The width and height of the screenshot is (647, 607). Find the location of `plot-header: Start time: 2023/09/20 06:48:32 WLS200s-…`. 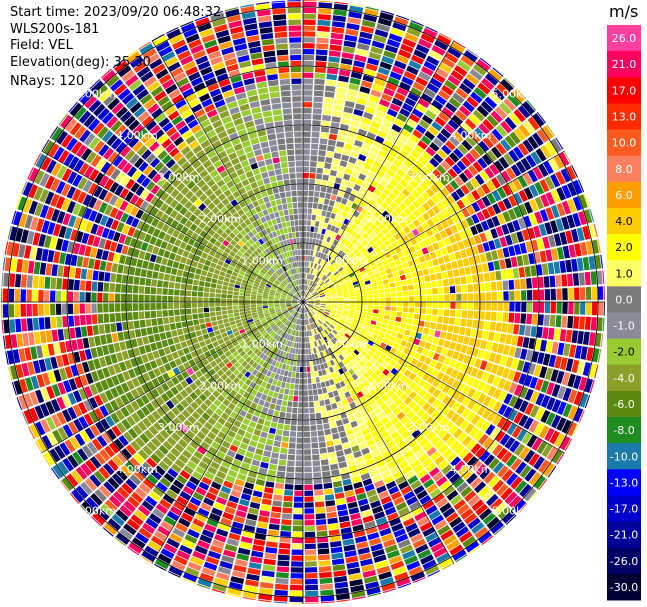

plot-header: Start time: 2023/09/20 06:48:32 WLS200s-… is located at coordinates (115, 48).